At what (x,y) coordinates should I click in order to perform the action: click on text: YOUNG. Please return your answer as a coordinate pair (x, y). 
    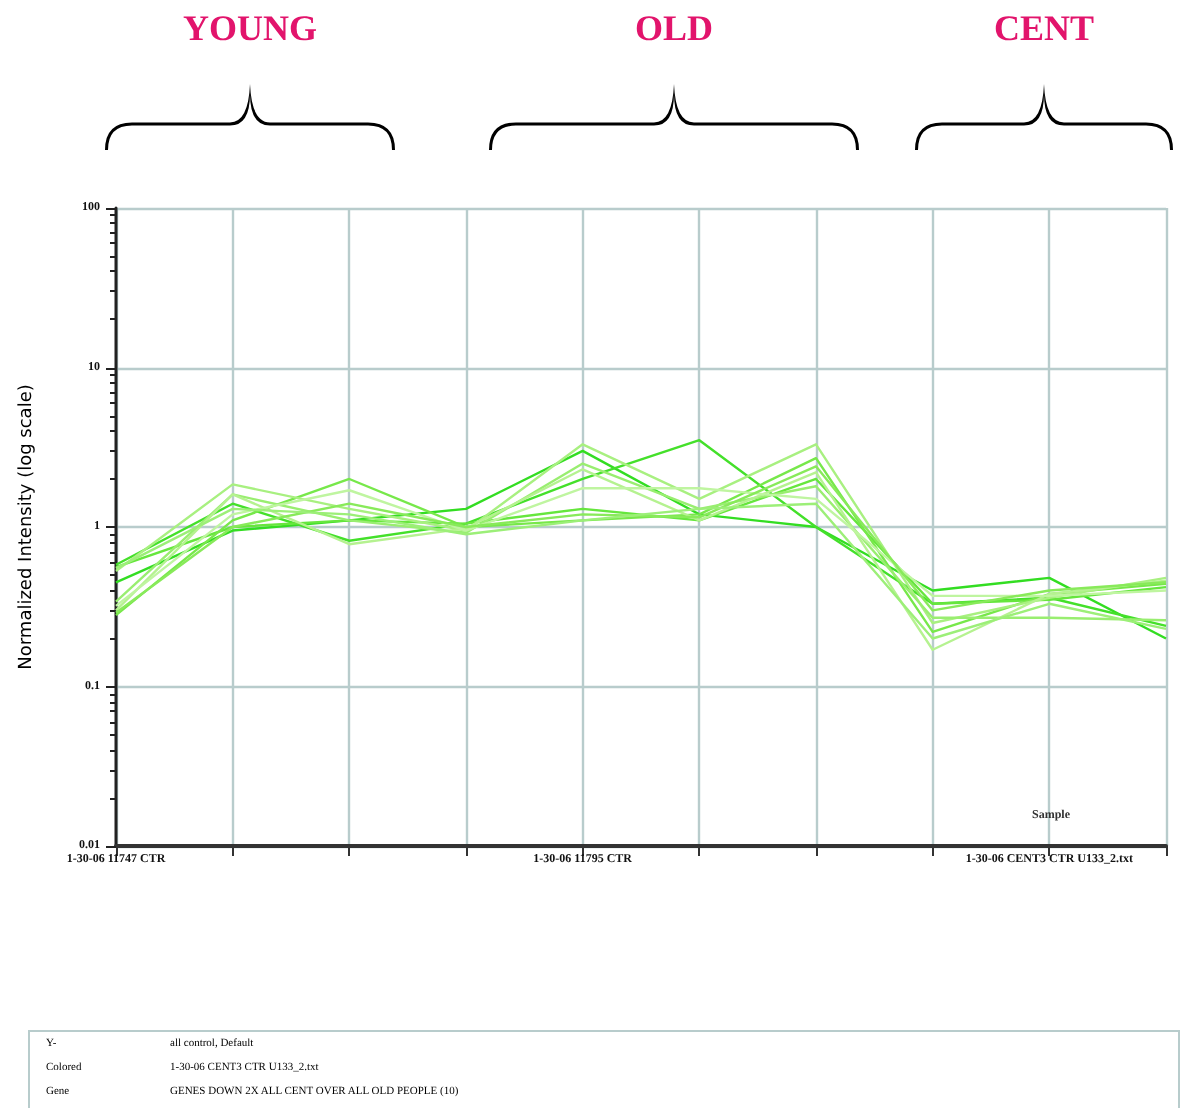
    Looking at the image, I should click on (250, 29).